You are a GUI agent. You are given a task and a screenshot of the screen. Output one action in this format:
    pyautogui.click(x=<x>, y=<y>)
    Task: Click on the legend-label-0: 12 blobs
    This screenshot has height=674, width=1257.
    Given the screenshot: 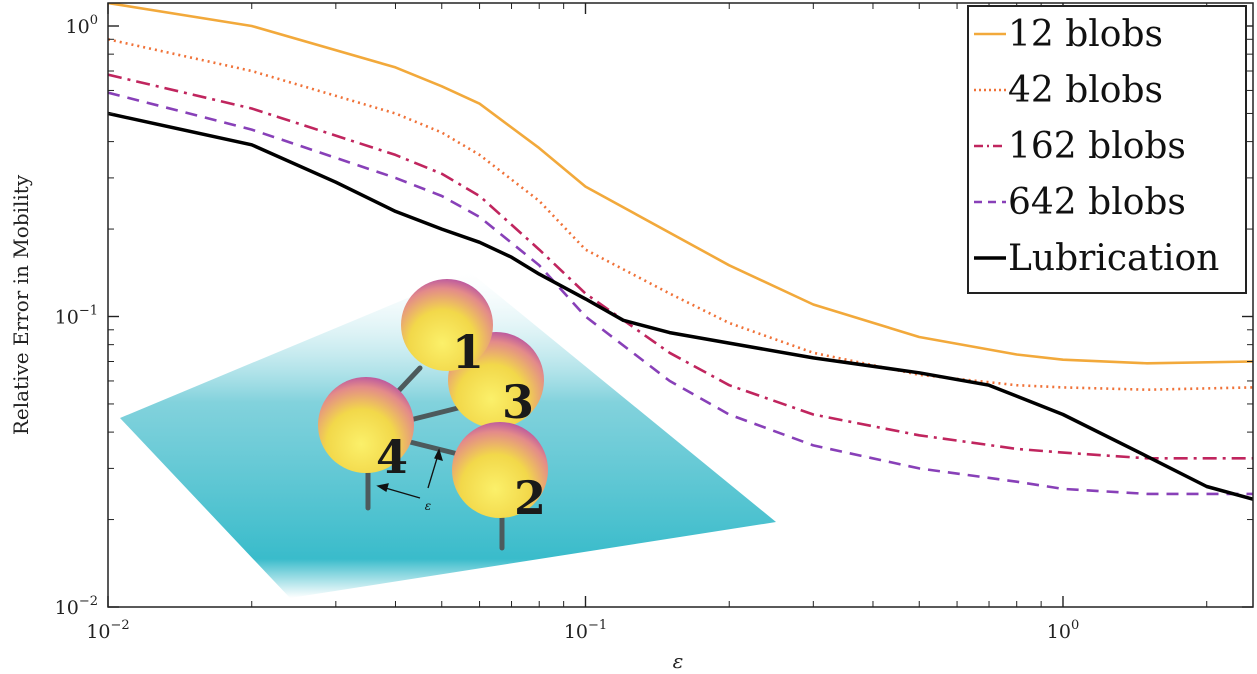 What is the action you would take?
    pyautogui.click(x=1085, y=34)
    